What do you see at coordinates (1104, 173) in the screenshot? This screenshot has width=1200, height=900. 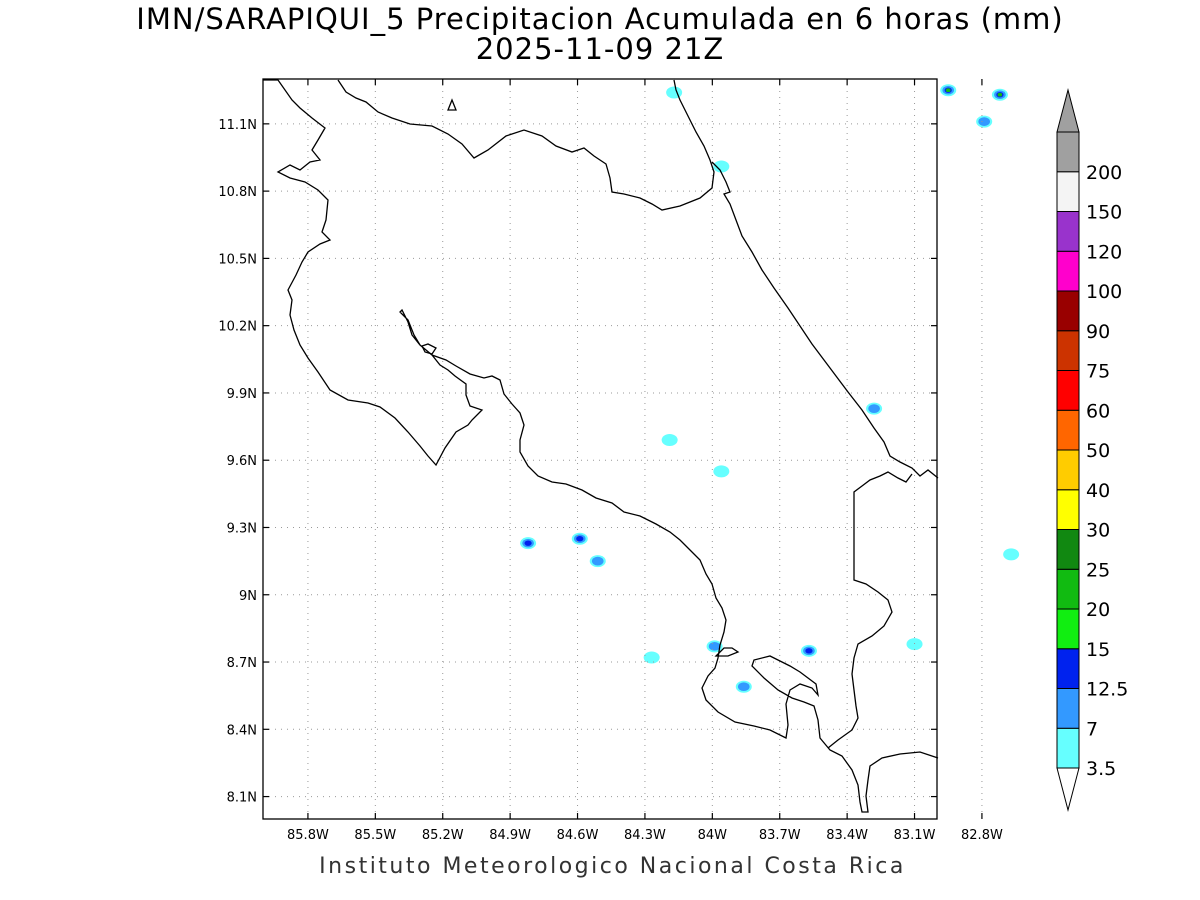 I see `colorbar-label: 200` at bounding box center [1104, 173].